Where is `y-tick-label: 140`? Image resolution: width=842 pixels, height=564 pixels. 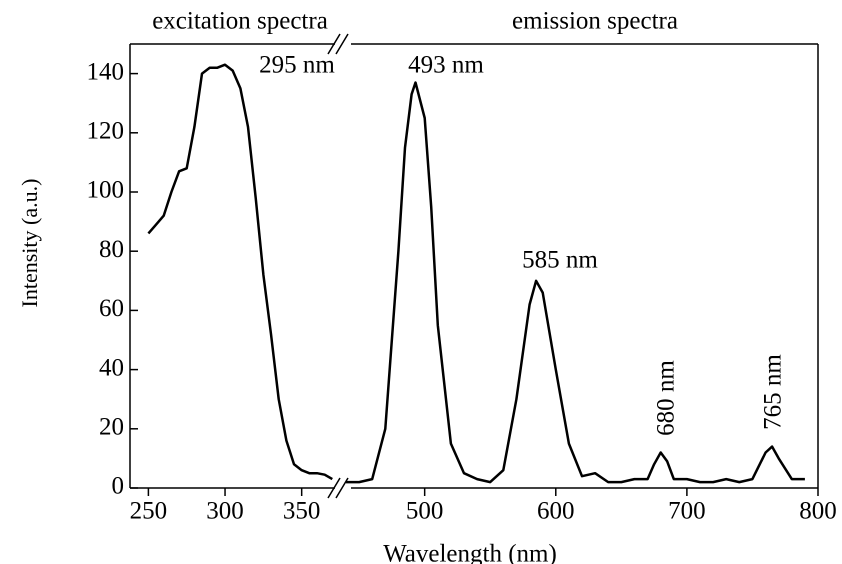 y-tick-label: 140 is located at coordinates (106, 71).